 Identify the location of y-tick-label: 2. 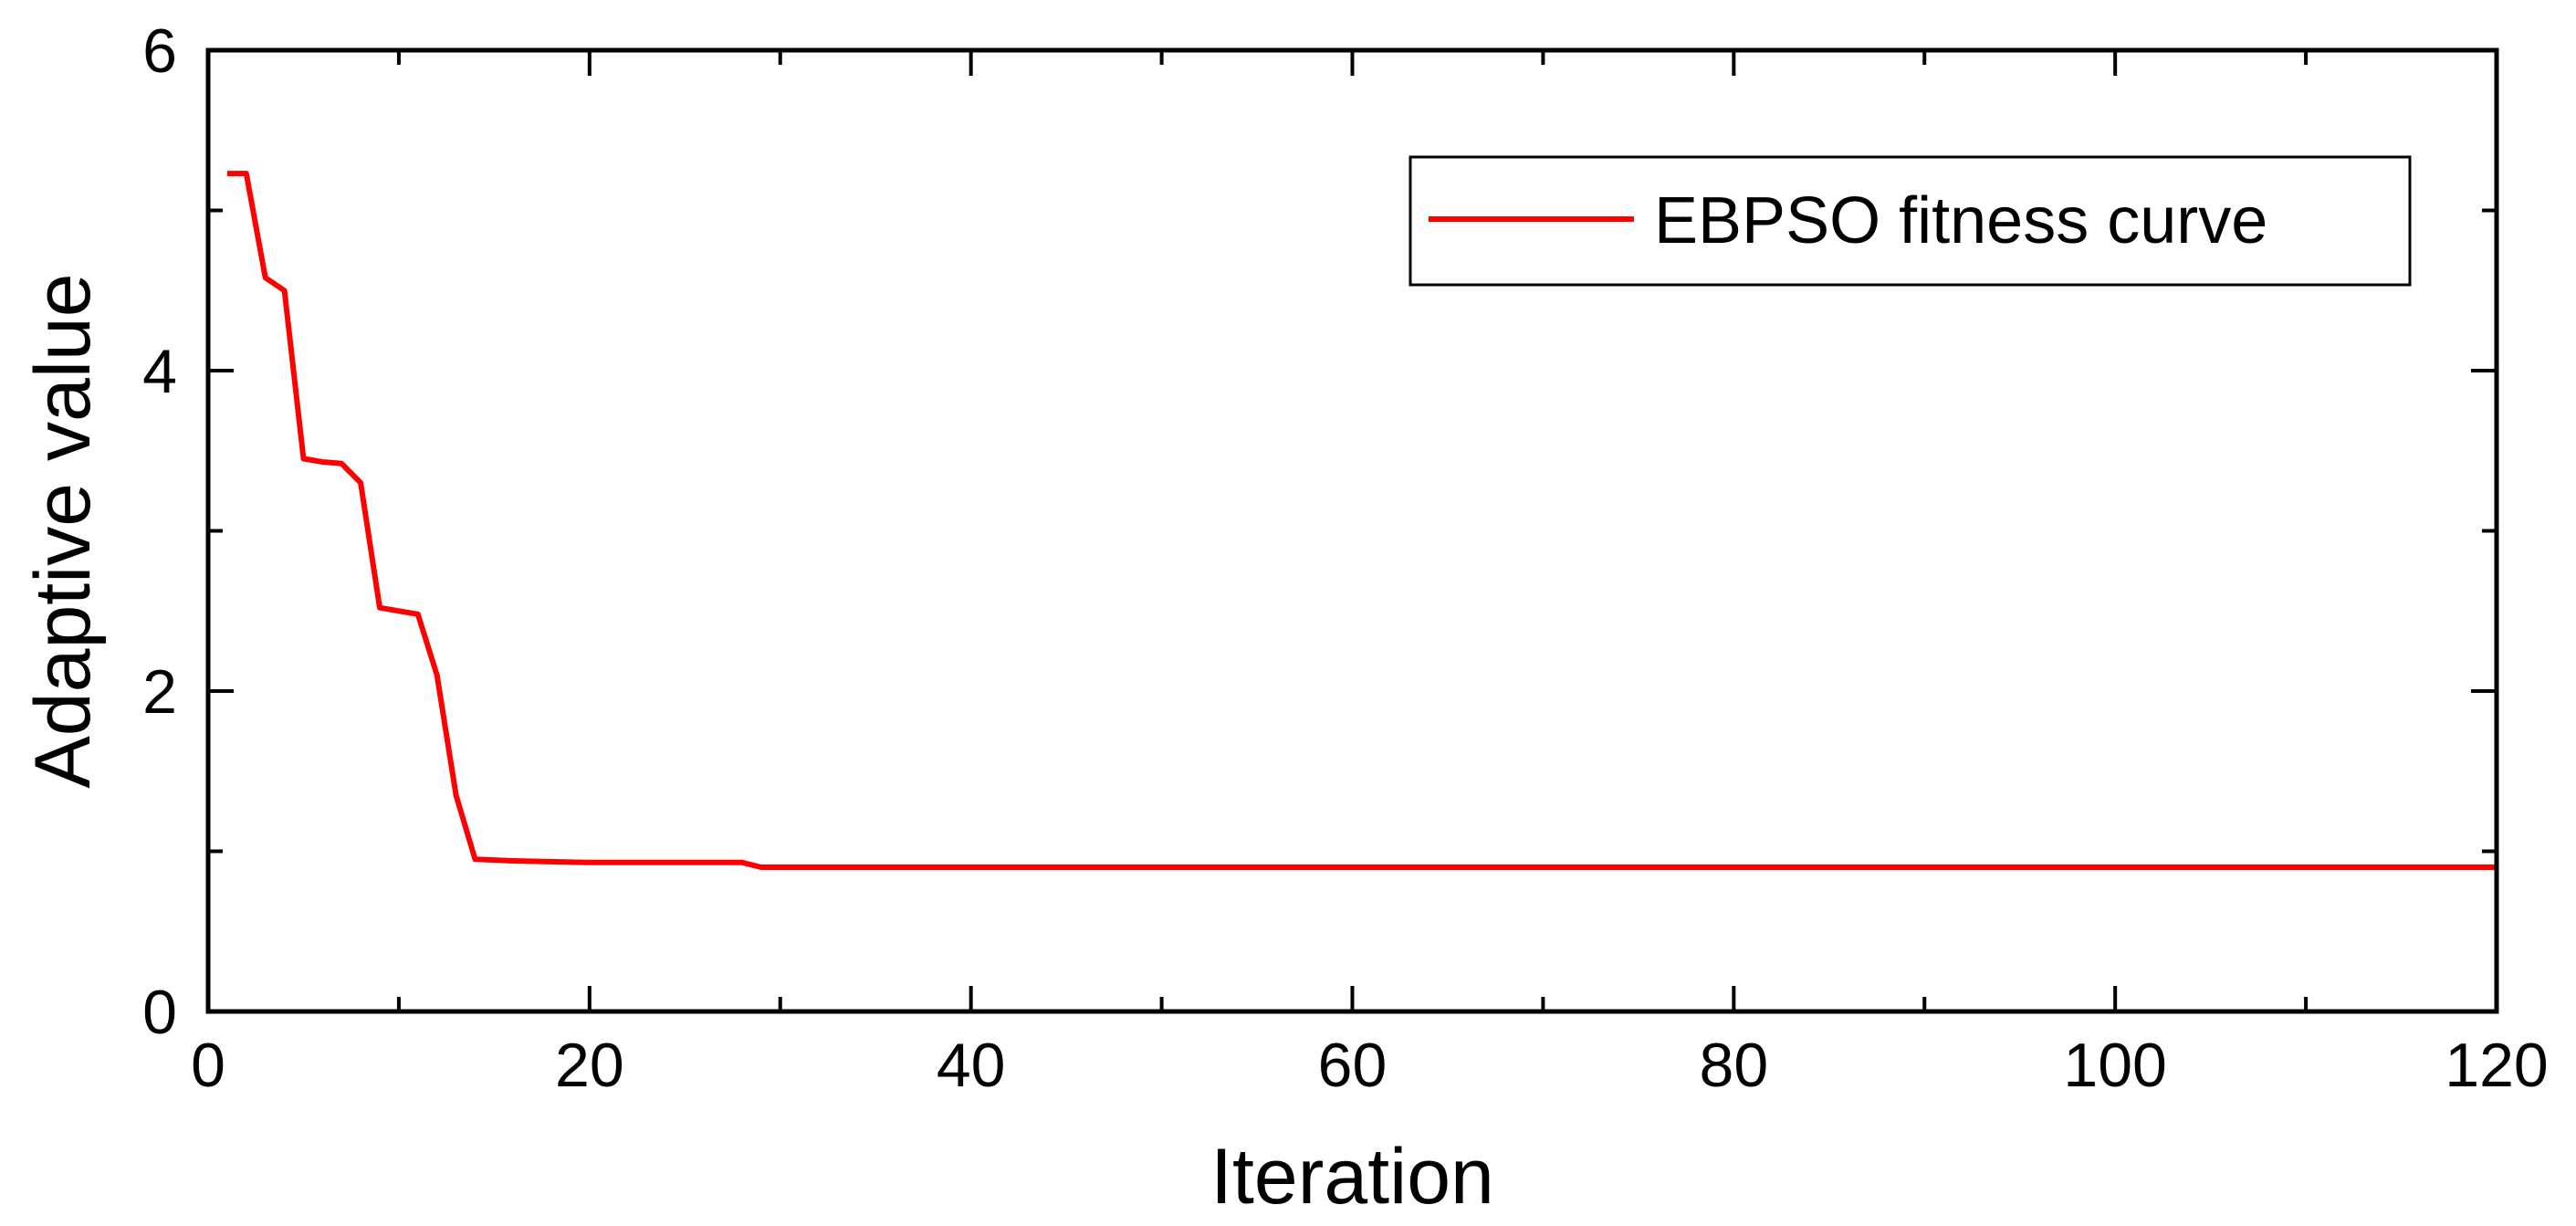
(159, 692).